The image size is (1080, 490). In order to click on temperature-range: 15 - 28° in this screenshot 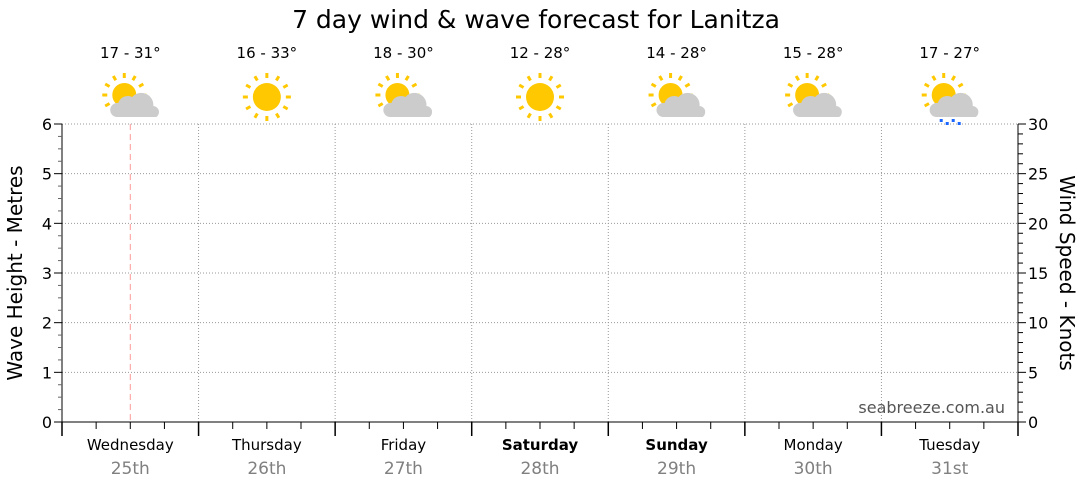, I will do `click(813, 53)`.